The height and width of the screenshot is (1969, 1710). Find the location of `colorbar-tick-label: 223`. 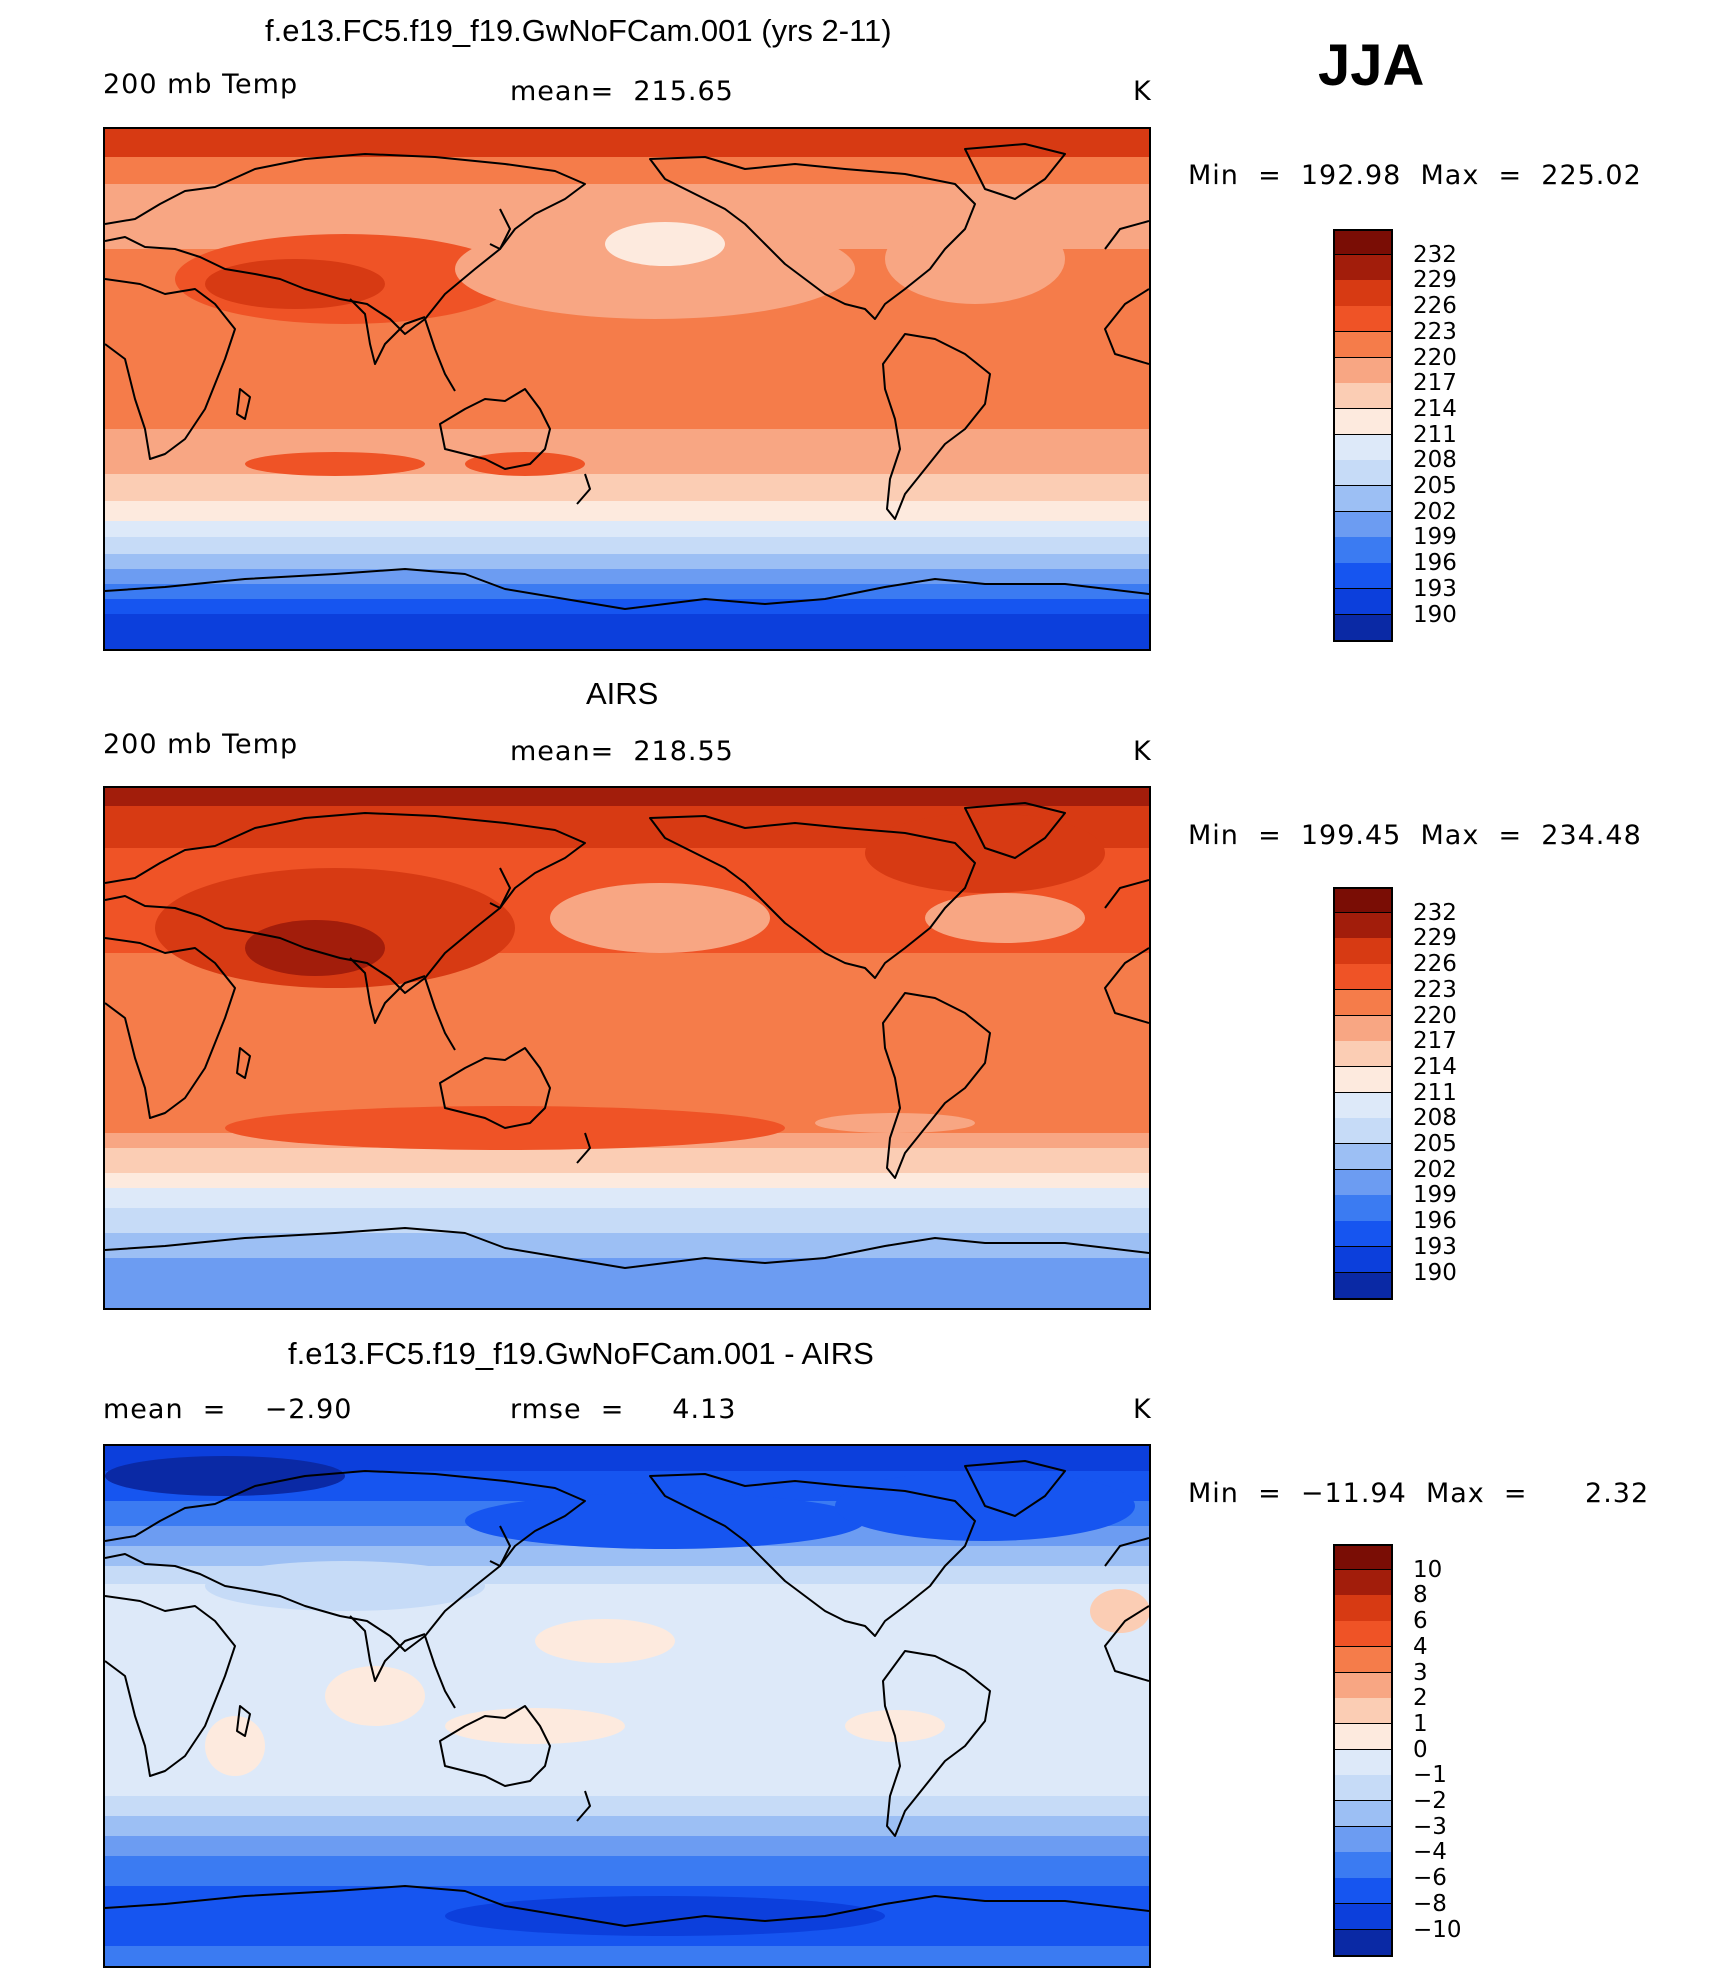

colorbar-tick-label: 223 is located at coordinates (1435, 989).